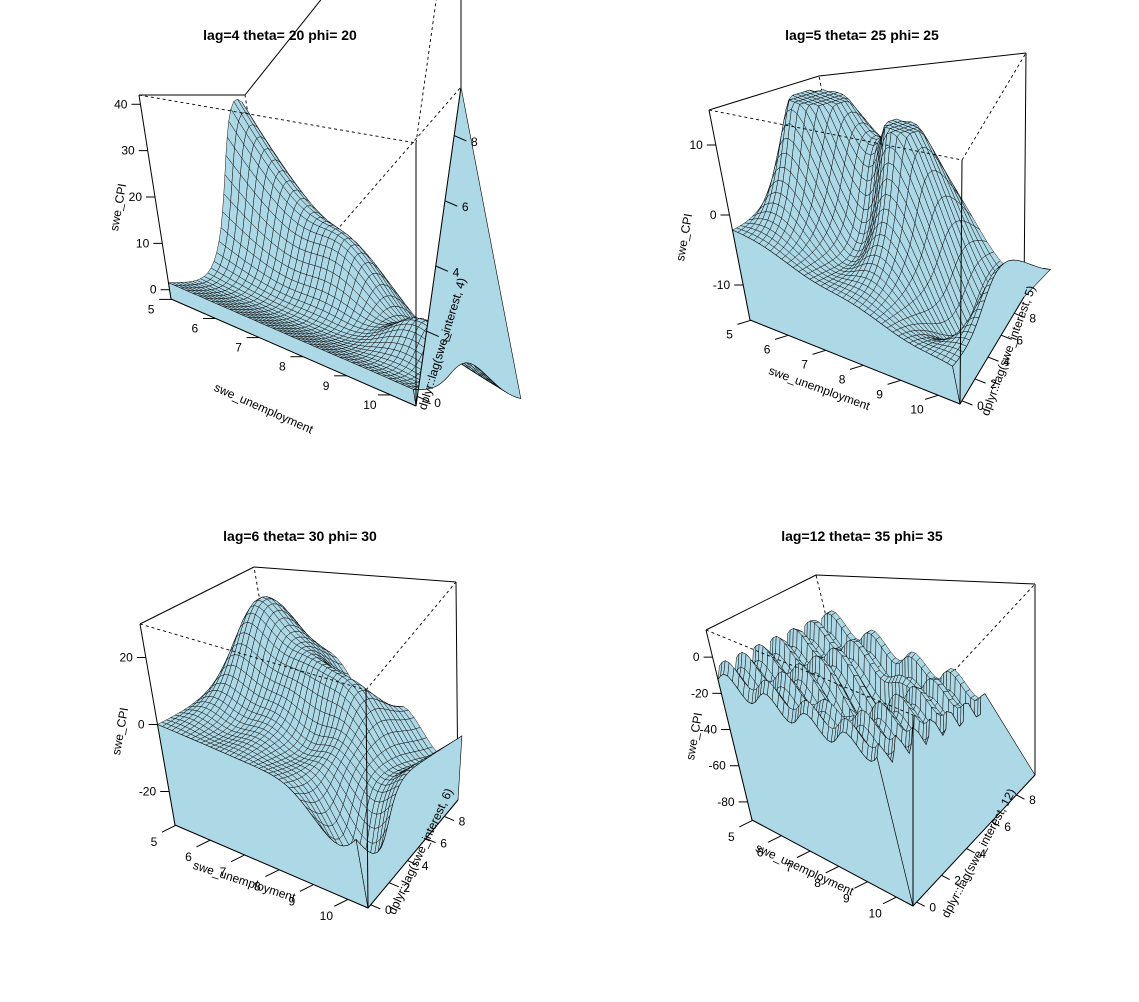  What do you see at coordinates (722, 285) in the screenshot?
I see `z-tick-label: -10` at bounding box center [722, 285].